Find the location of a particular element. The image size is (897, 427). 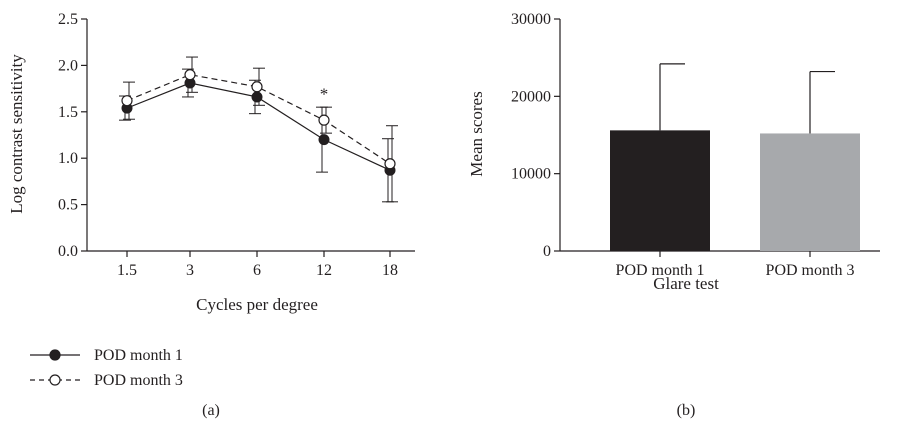

bar-chart-y-ticks: 0 10000 20000 30000 is located at coordinates (535, 135).